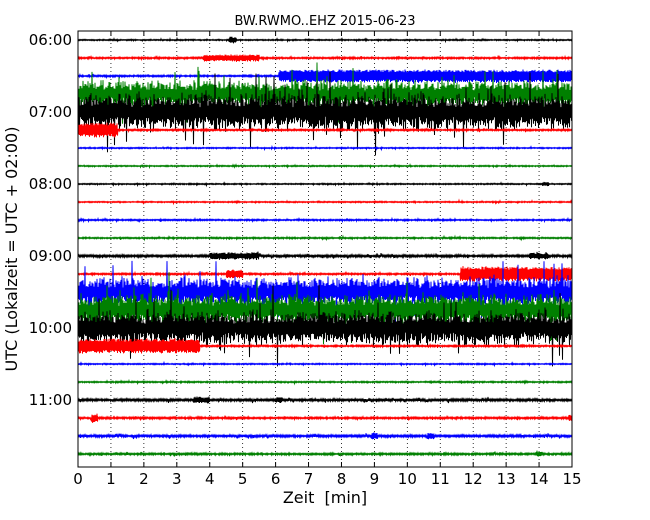 This screenshot has width=650, height=520. I want to click on y-tick-label-0600: 06:00, so click(50, 40).